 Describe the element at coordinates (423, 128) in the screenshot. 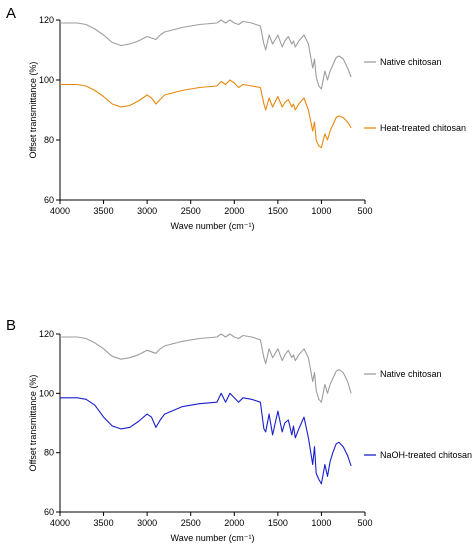

I see `legend-label: Heat-treated chitosan` at that location.